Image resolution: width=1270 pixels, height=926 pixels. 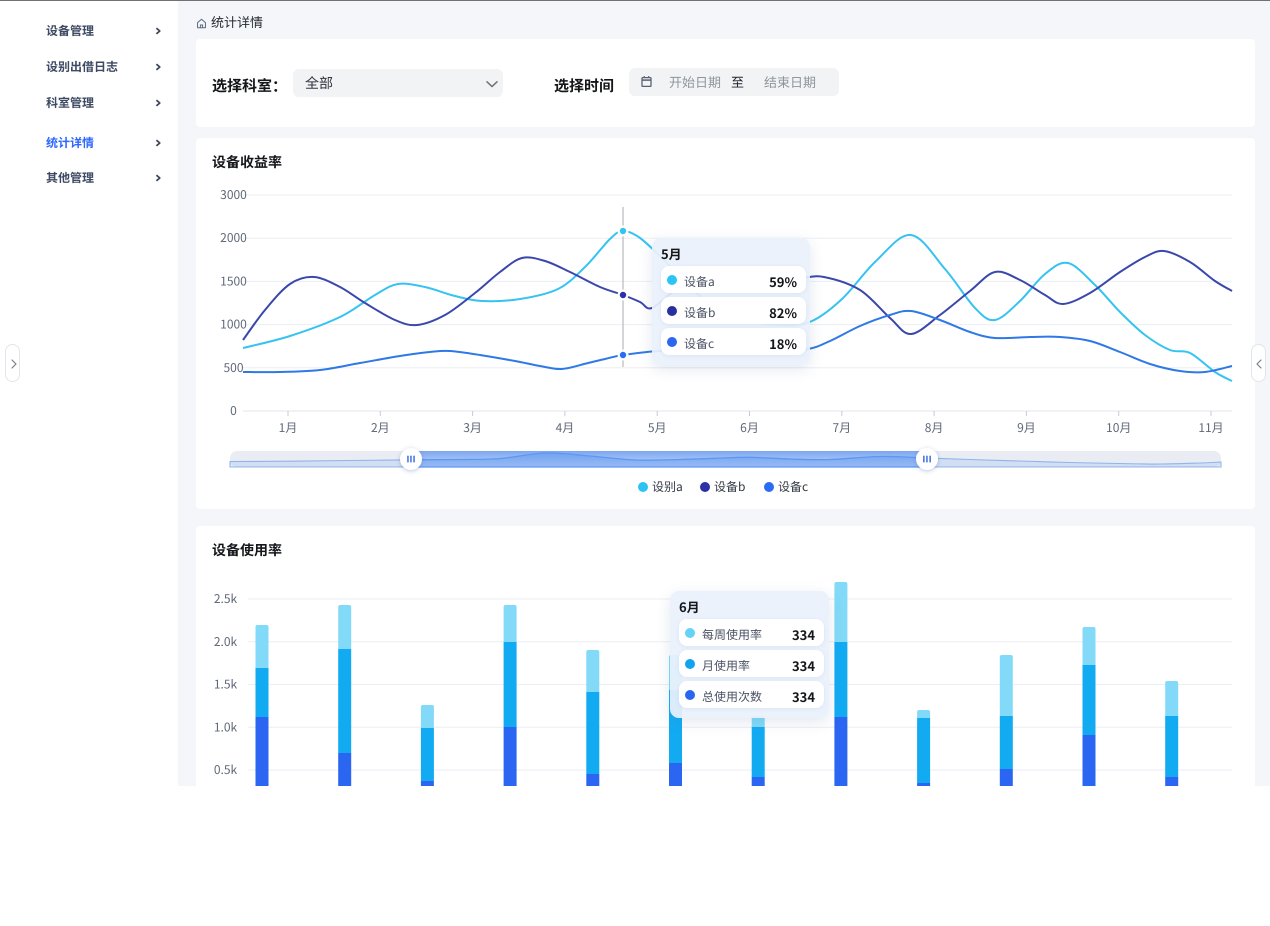 What do you see at coordinates (233, 324) in the screenshot?
I see `svg-text: 1000` at bounding box center [233, 324].